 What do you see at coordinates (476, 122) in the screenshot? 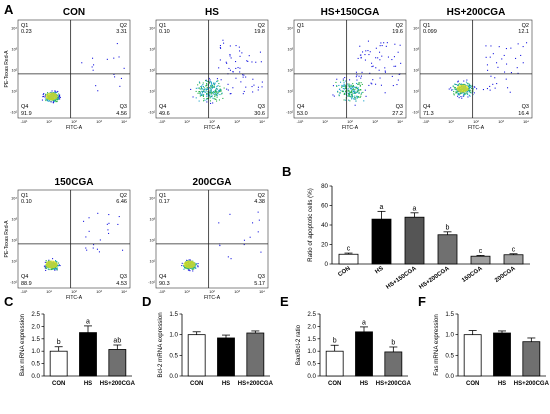
I see `flow-x-tick: 10²` at bounding box center [476, 122].